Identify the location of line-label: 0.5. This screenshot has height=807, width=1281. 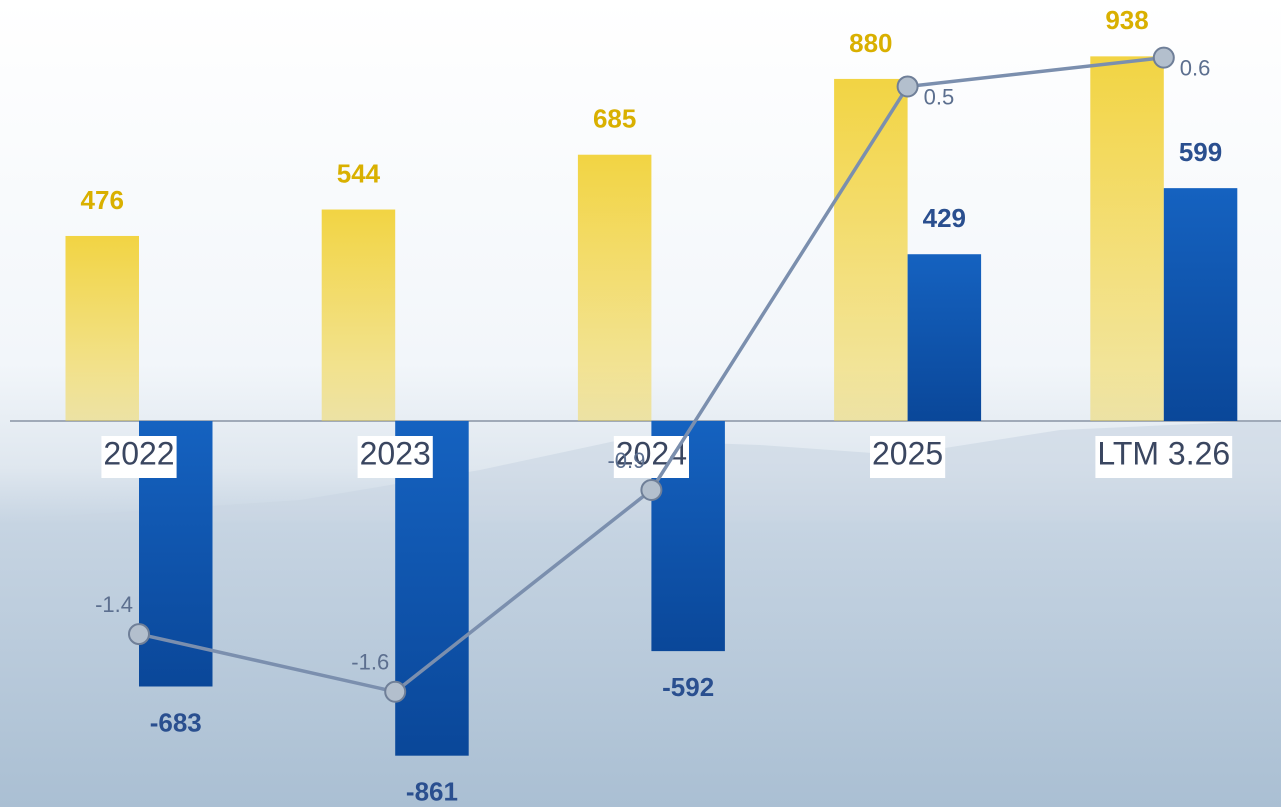
(939, 96).